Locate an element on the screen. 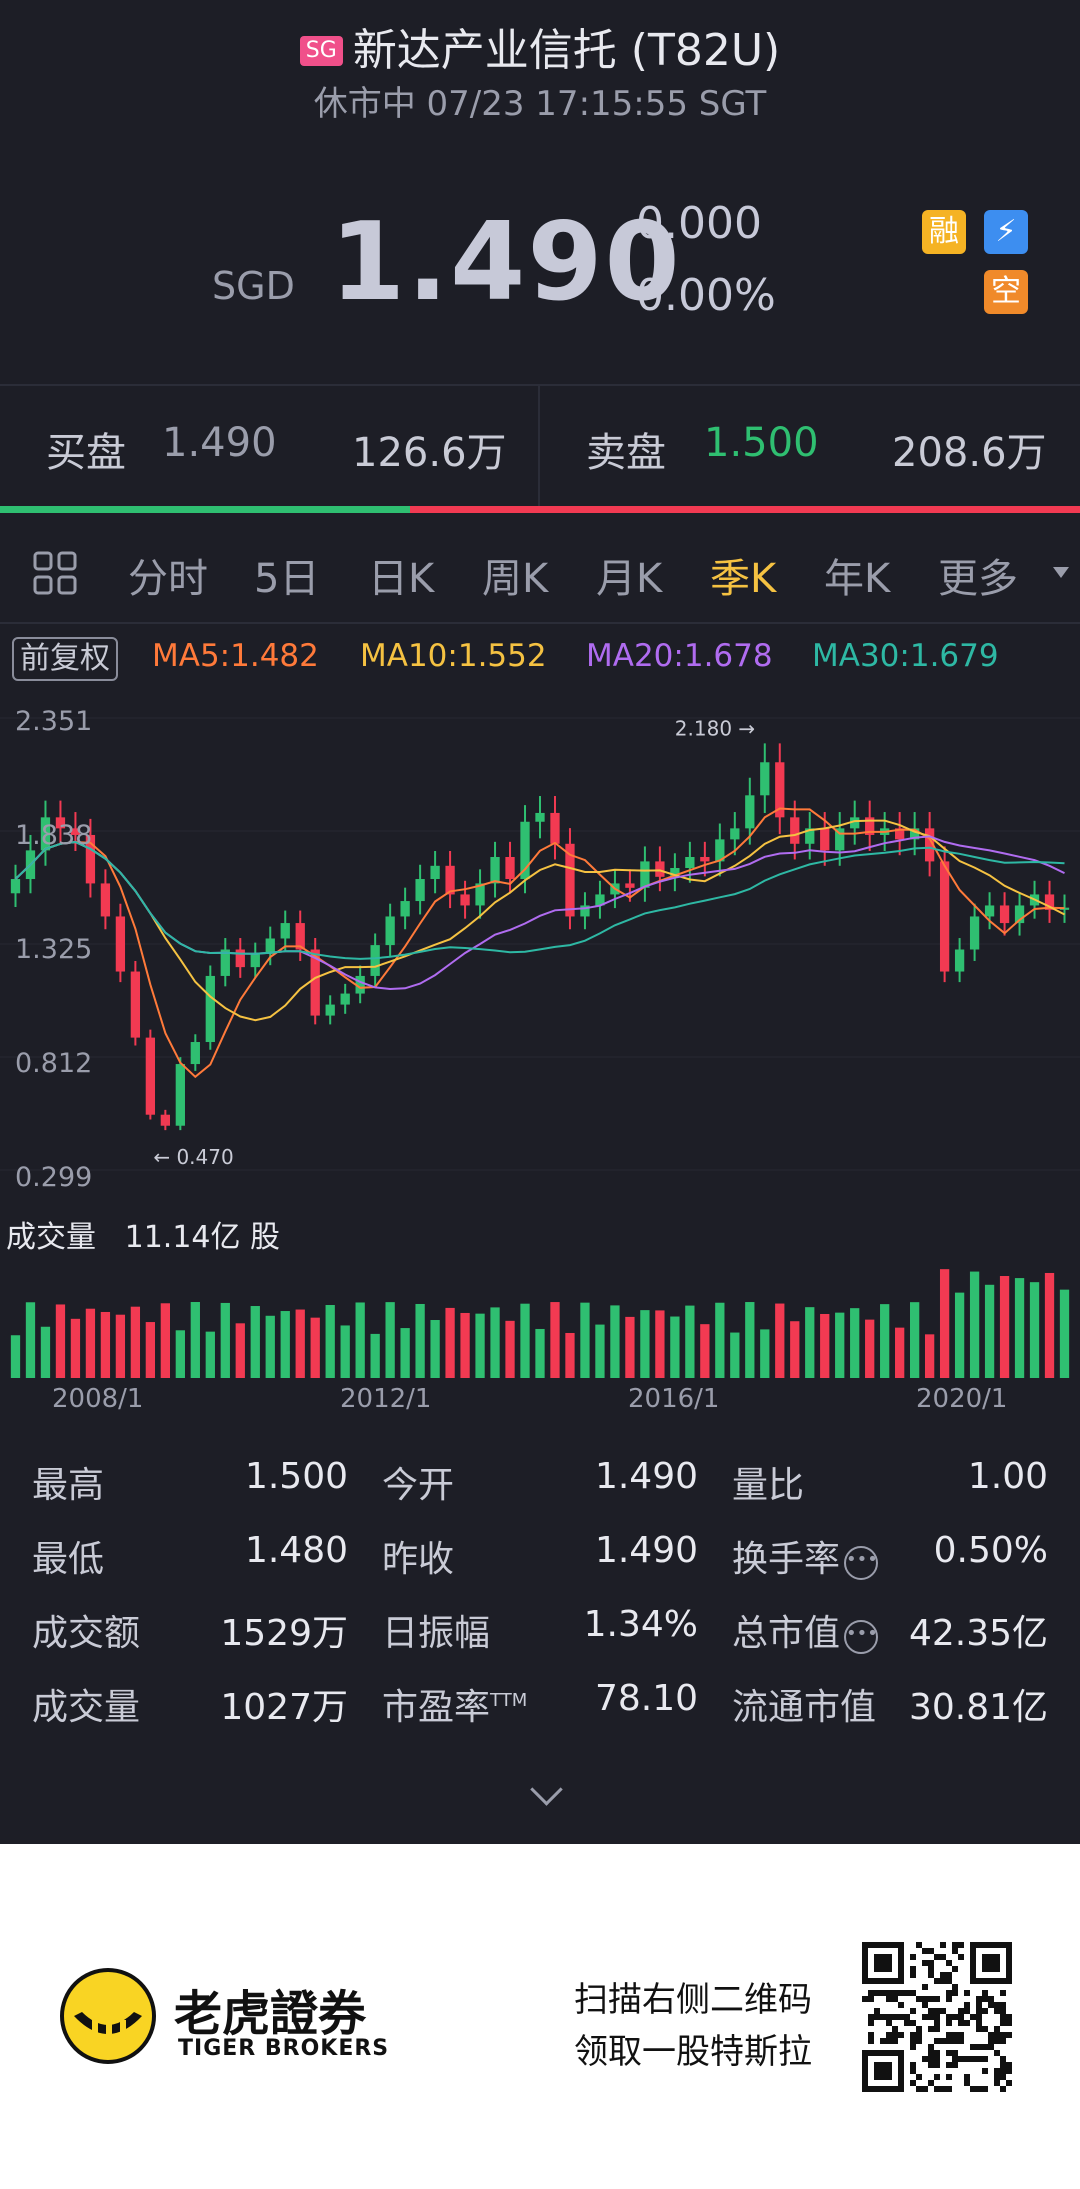 The width and height of the screenshot is (1080, 2189). stat-label: 换手率 is located at coordinates (786, 1559).